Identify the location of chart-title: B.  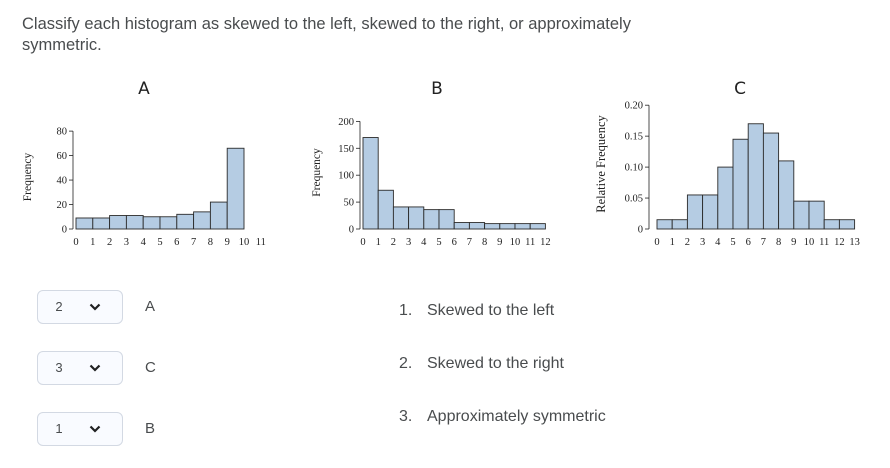
(437, 89).